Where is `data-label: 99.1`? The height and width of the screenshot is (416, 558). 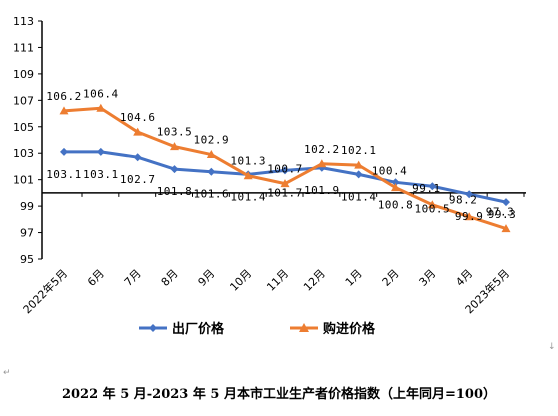 data-label: 99.1 is located at coordinates (426, 188).